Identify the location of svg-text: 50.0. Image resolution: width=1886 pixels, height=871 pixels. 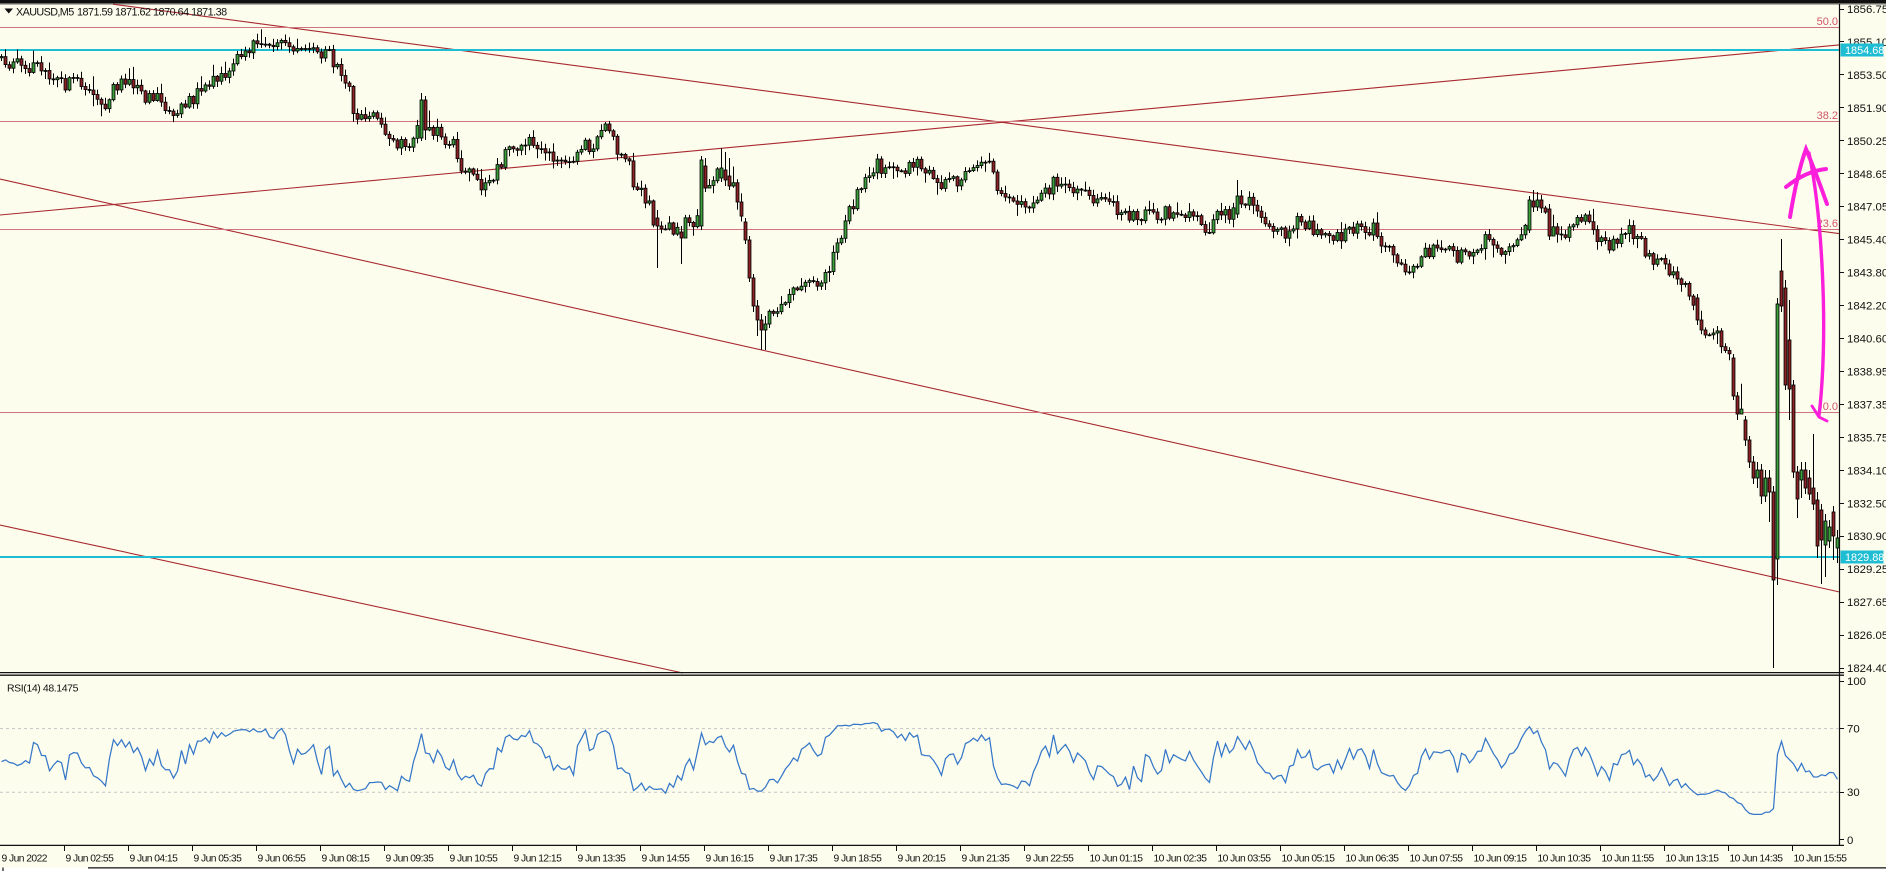
(1827, 22).